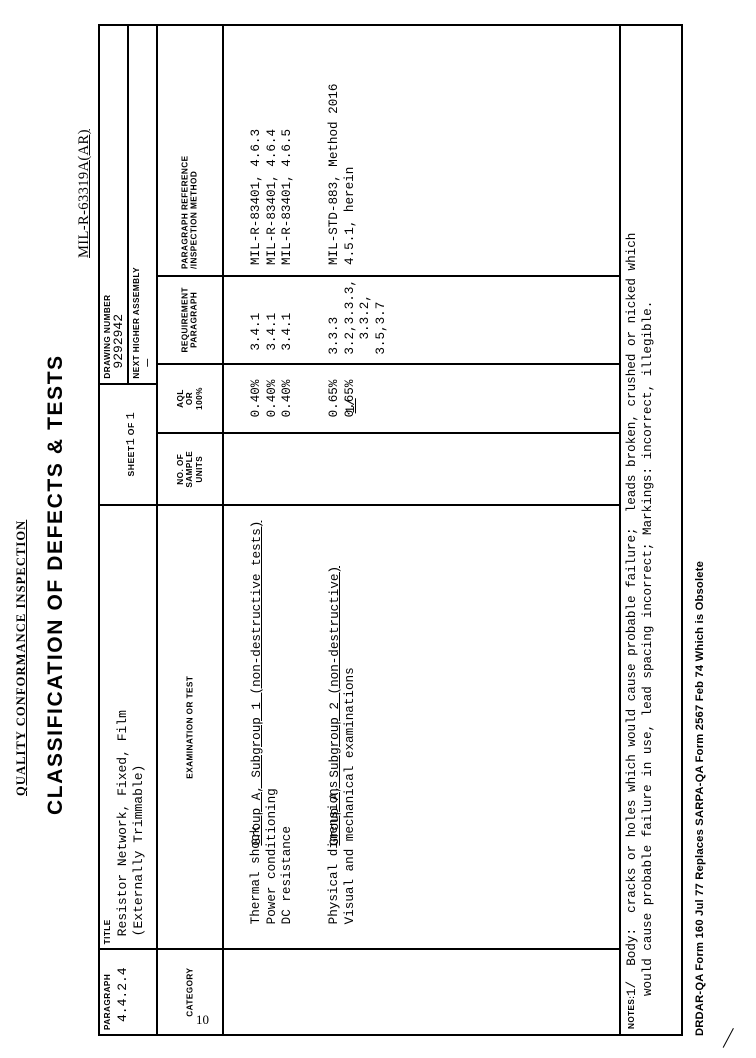 This screenshot has height=1058, width=756. I want to click on category-body-cell, so click(421, 991).